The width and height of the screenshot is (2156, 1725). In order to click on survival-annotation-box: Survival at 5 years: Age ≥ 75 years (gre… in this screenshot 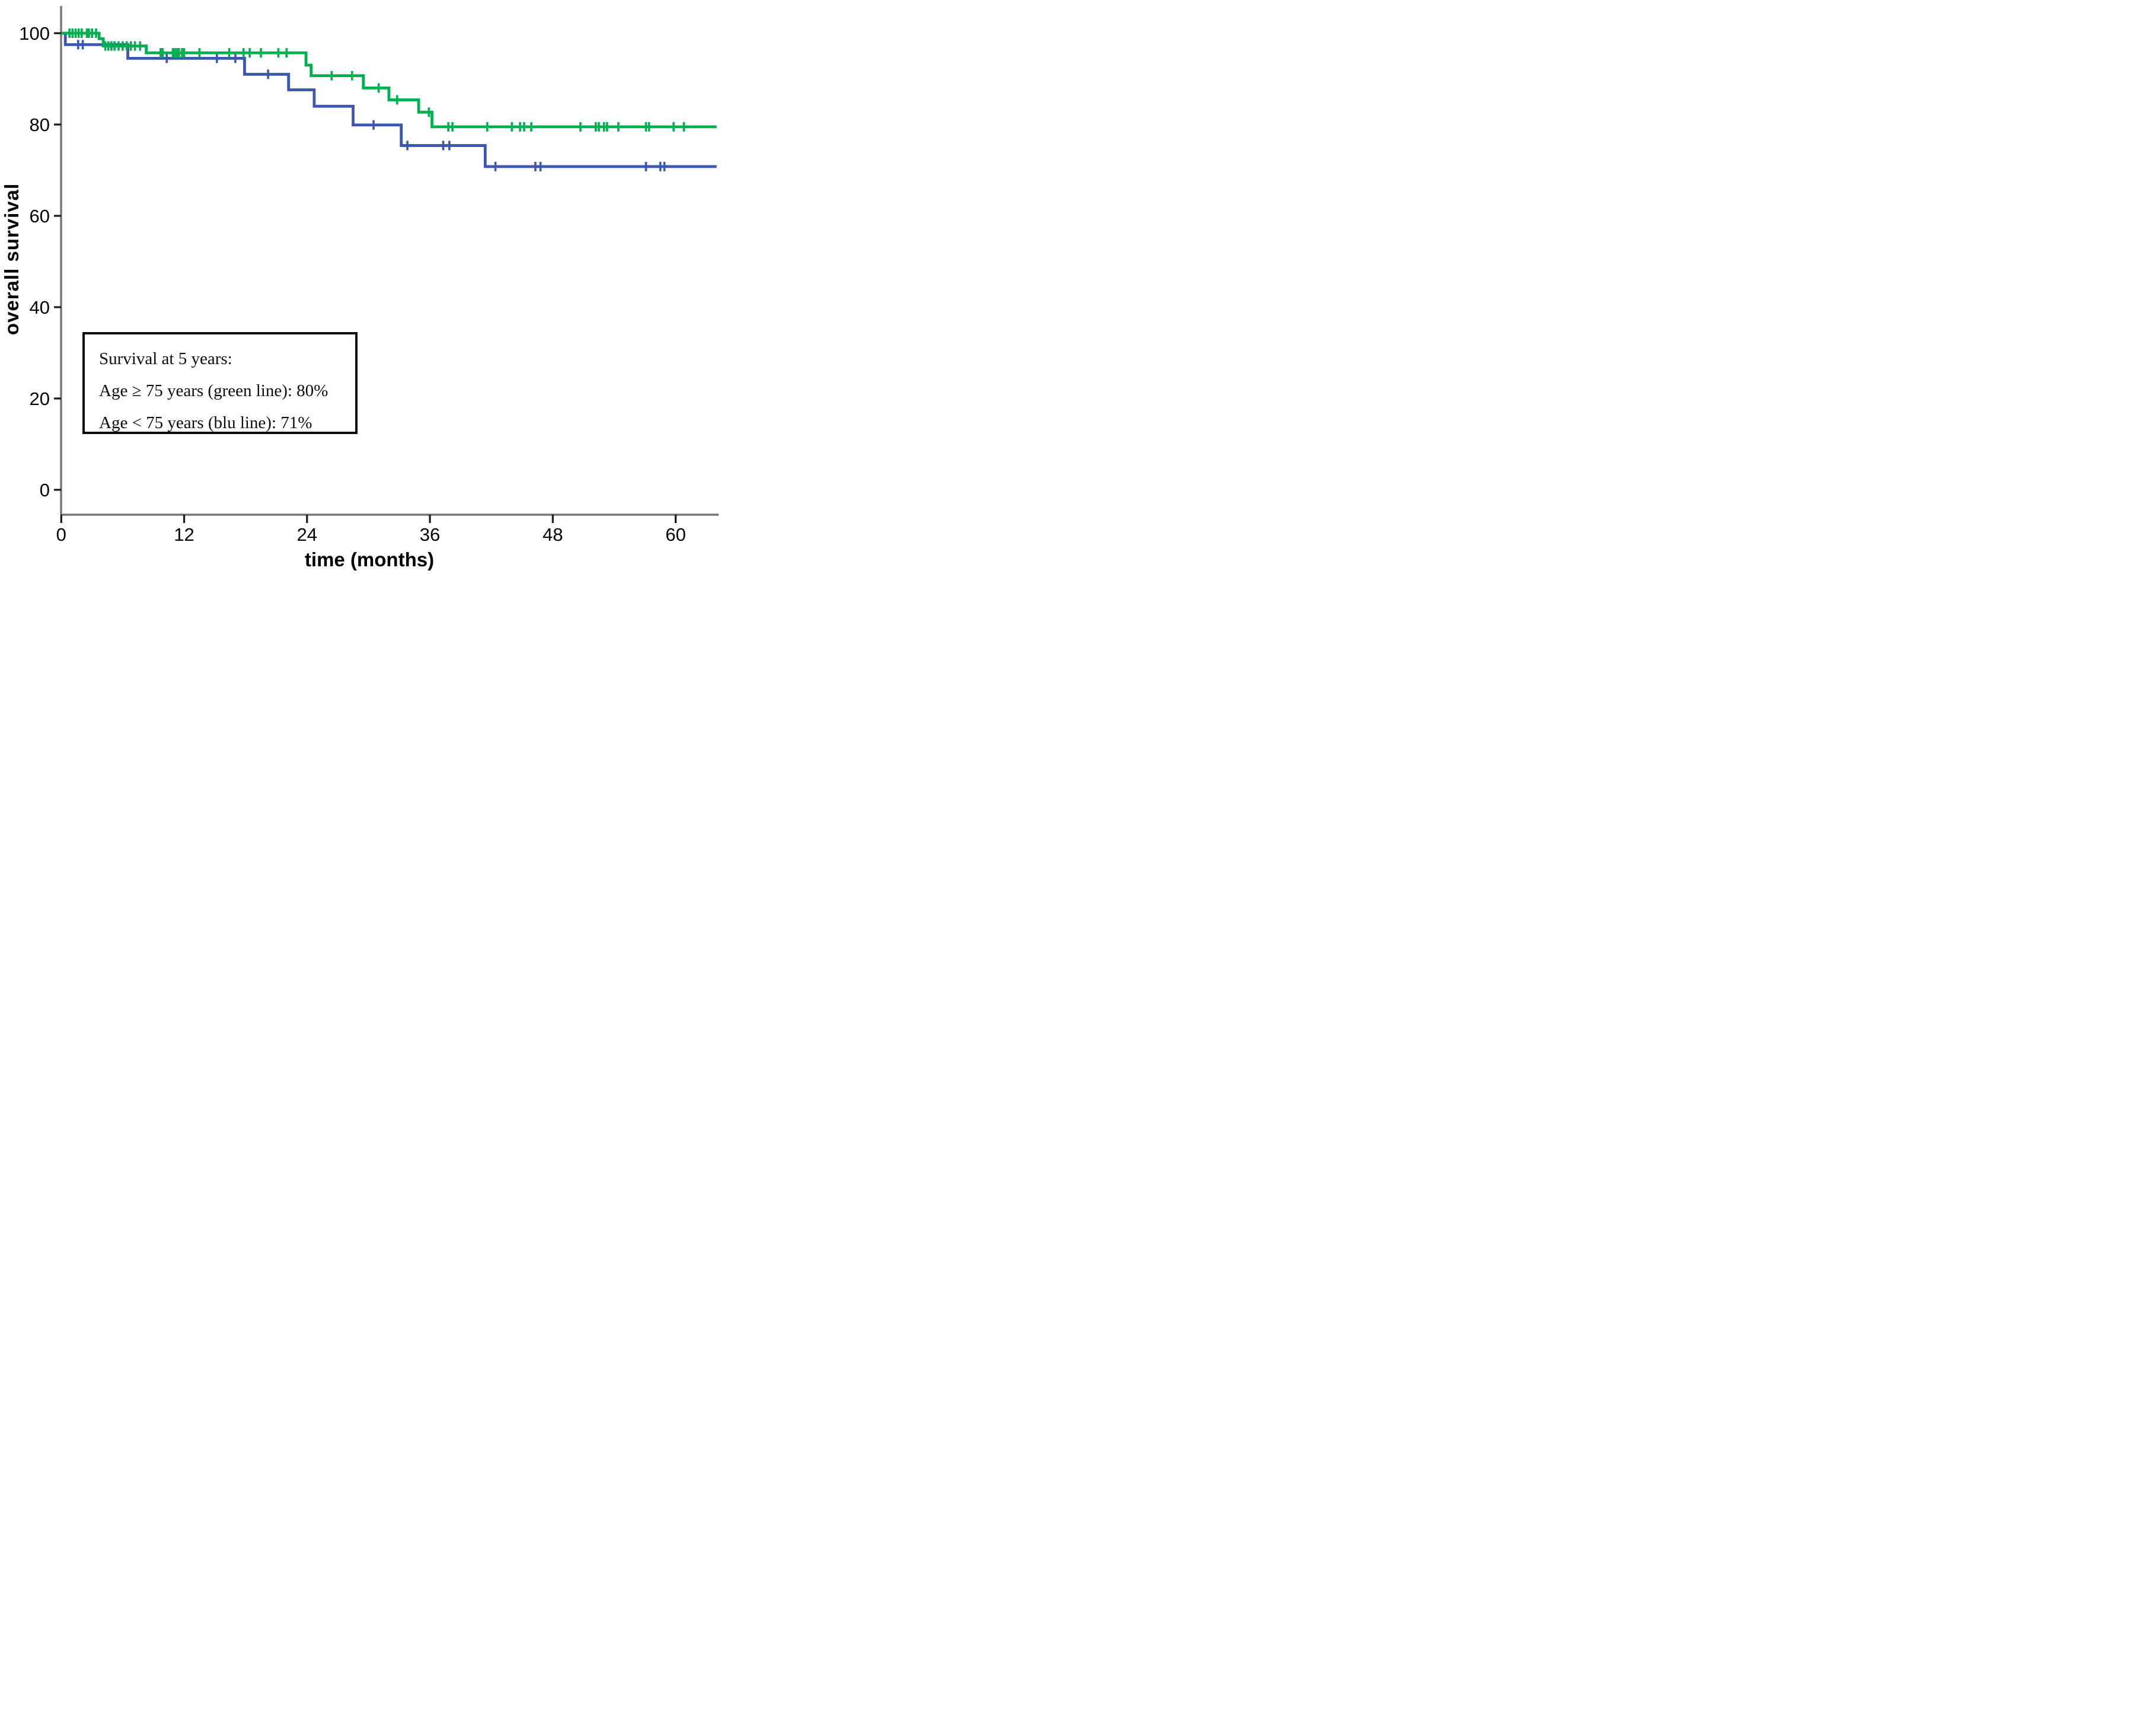, I will do `click(220, 383)`.